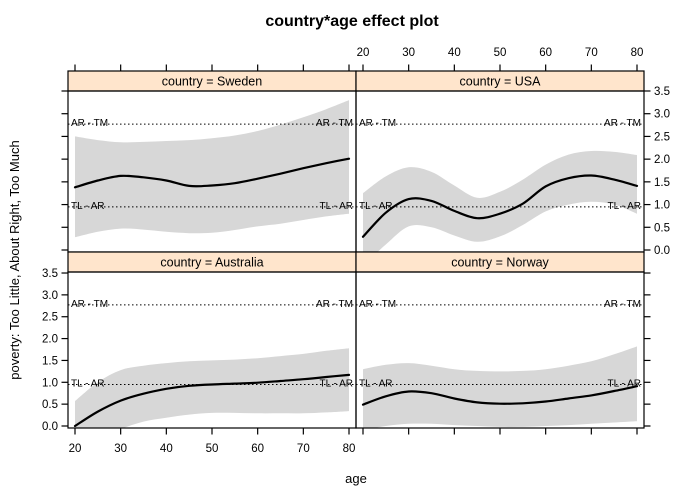 The height and width of the screenshot is (500, 700). Describe the element at coordinates (55, 261) in the screenshot. I see `left-axis: 0.0 0.5 1.0 1.5 2.0 2.5 3.0 3.5` at that location.